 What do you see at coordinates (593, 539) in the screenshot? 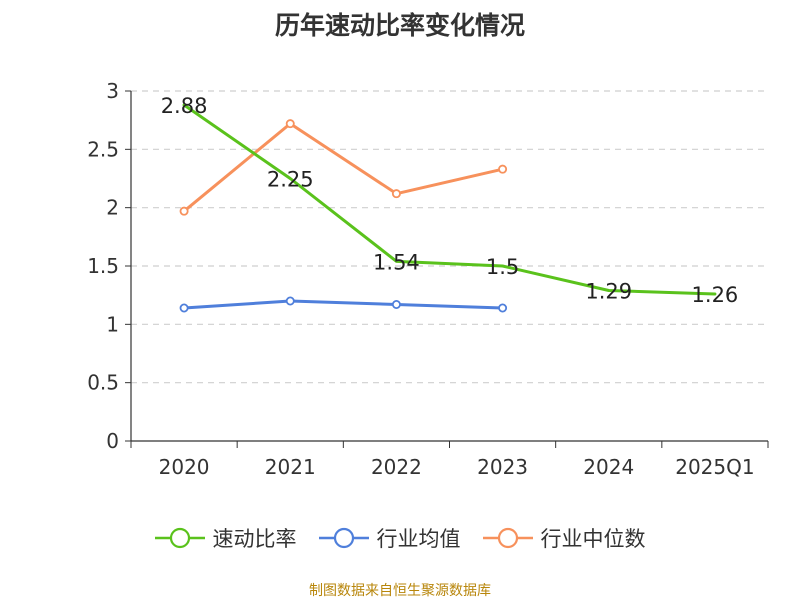
I see `legend-label: 行业中位数` at bounding box center [593, 539].